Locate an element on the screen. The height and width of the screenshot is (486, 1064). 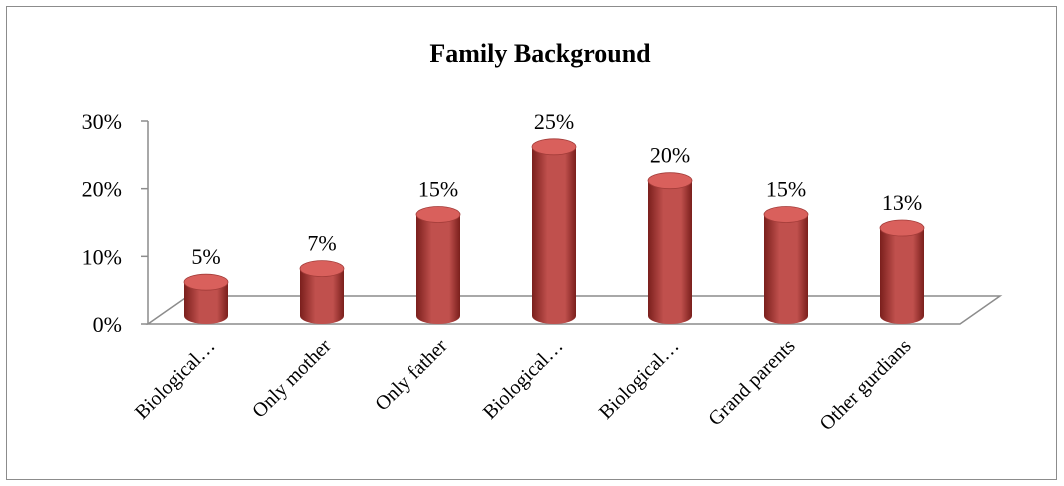
data-label: 5% is located at coordinates (205, 256).